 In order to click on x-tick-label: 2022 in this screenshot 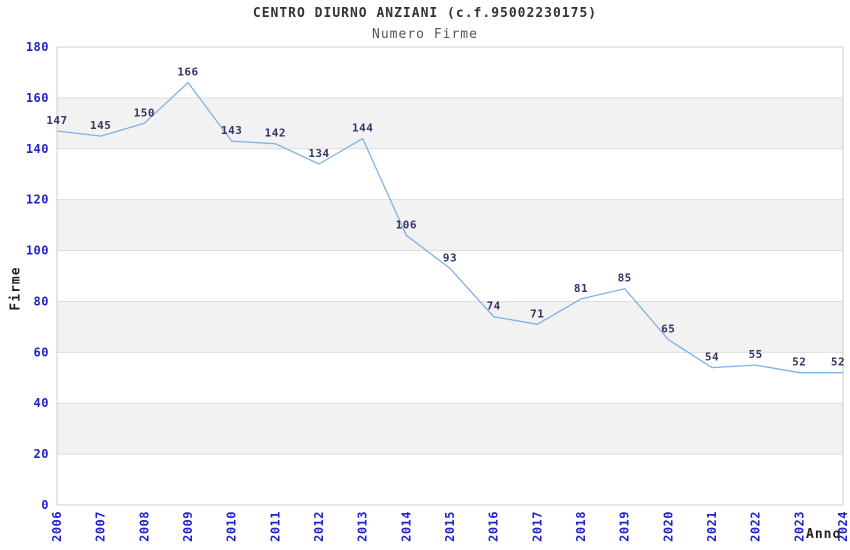, I will do `click(756, 526)`.